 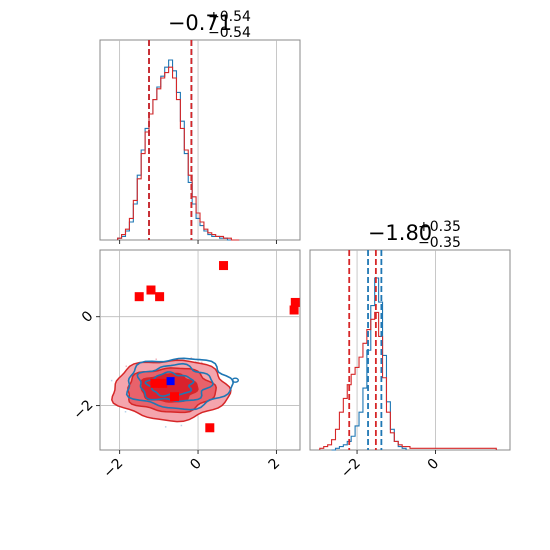 What do you see at coordinates (170, 140) in the screenshot?
I see `panel-top-left-quantile-lines` at bounding box center [170, 140].